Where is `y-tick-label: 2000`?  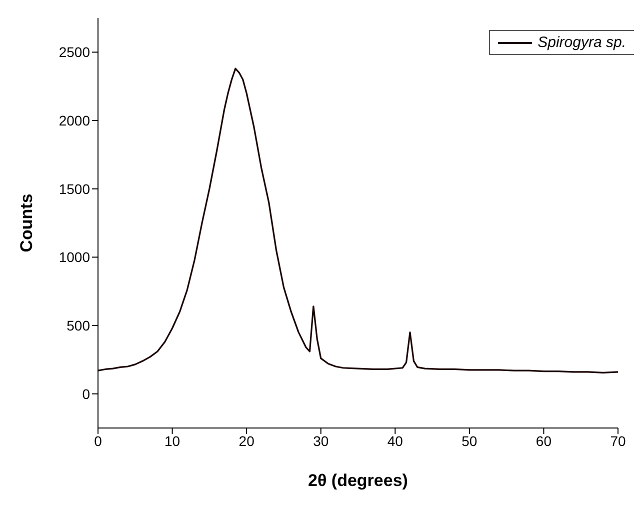 y-tick-label: 2000 is located at coordinates (74, 120).